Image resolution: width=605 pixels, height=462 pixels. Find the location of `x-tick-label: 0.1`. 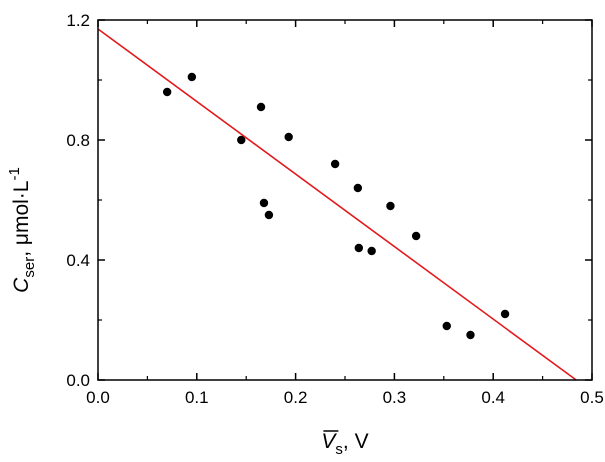

x-tick-label: 0.1 is located at coordinates (197, 397).